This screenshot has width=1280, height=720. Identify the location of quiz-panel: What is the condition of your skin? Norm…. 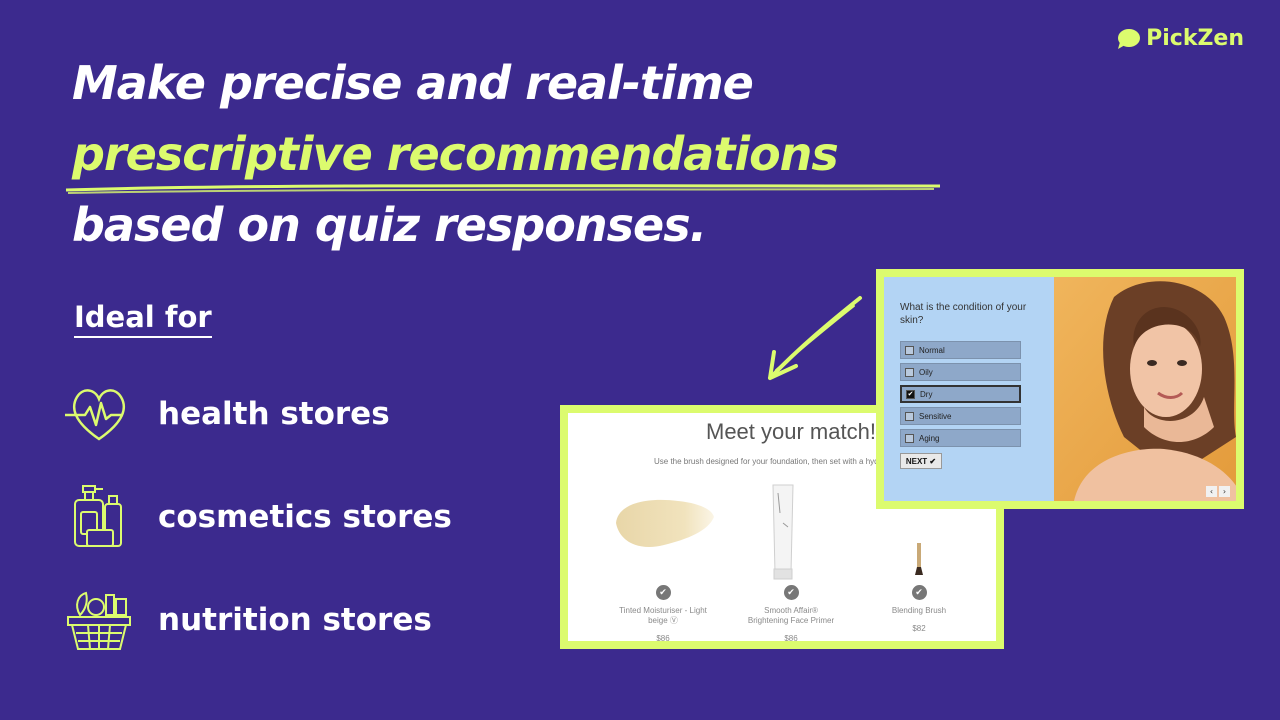
(969, 389).